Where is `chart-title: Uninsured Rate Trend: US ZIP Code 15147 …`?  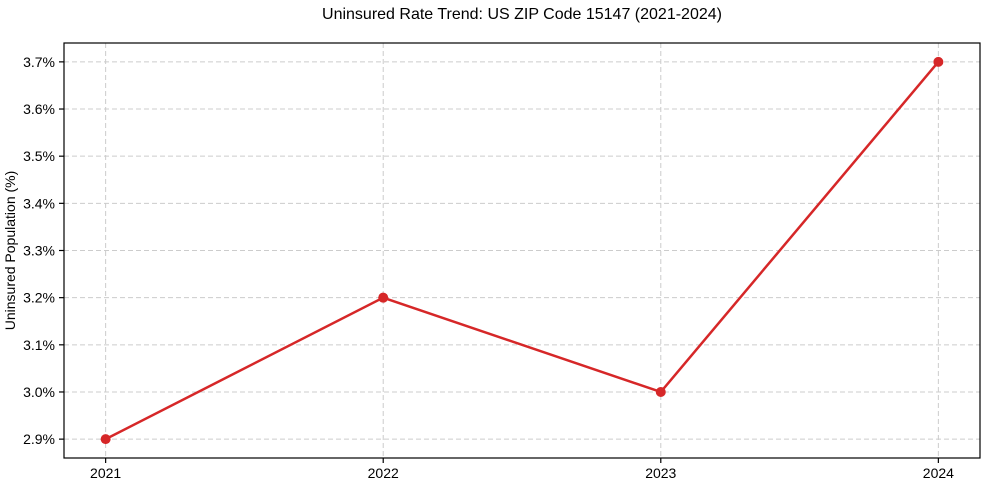 chart-title: Uninsured Rate Trend: US ZIP Code 15147 … is located at coordinates (522, 14).